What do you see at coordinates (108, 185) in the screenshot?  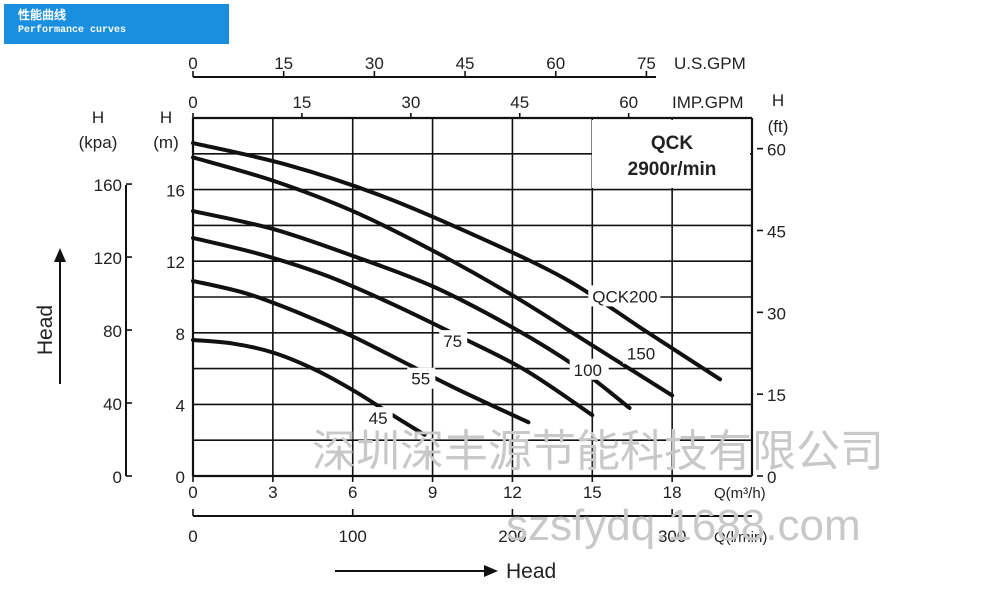 I see `y-kpa-tick-label: 160` at bounding box center [108, 185].